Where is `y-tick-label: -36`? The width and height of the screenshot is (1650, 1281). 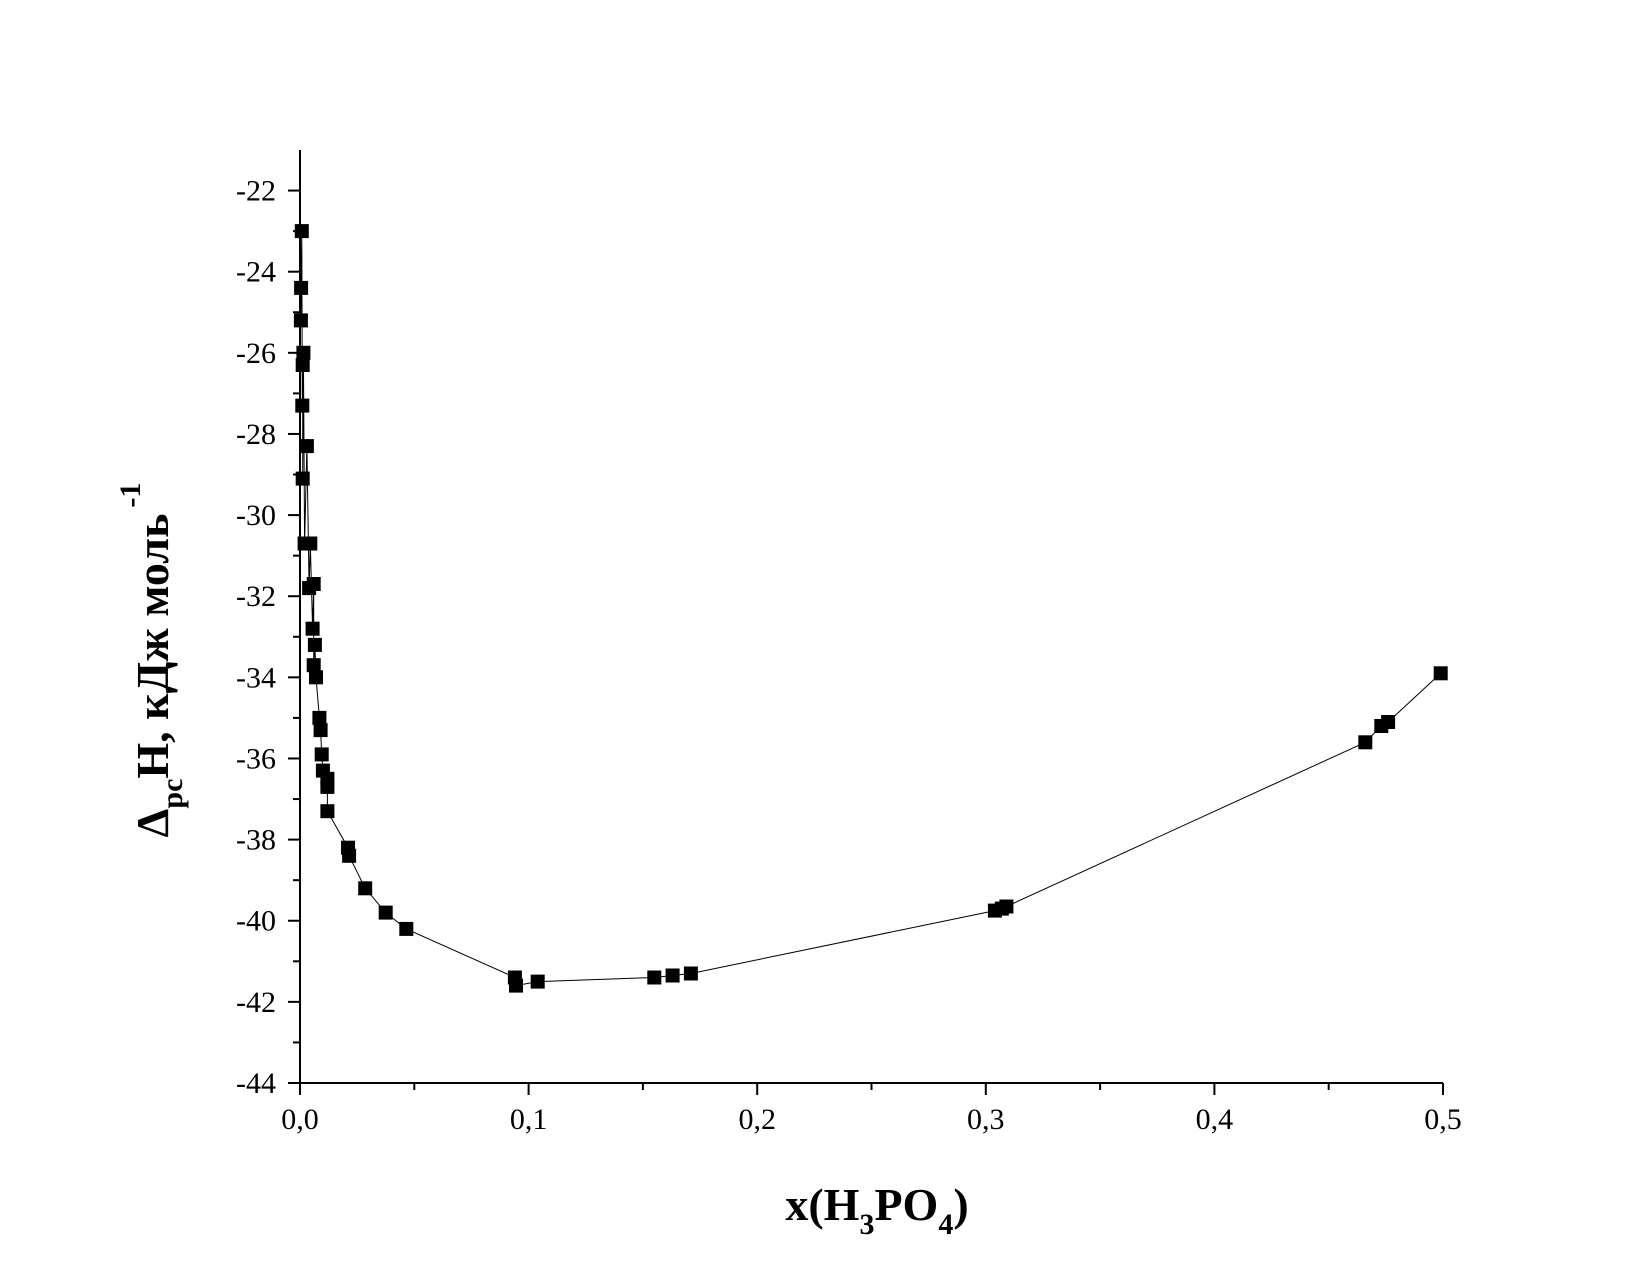 y-tick-label: -36 is located at coordinates (256, 758).